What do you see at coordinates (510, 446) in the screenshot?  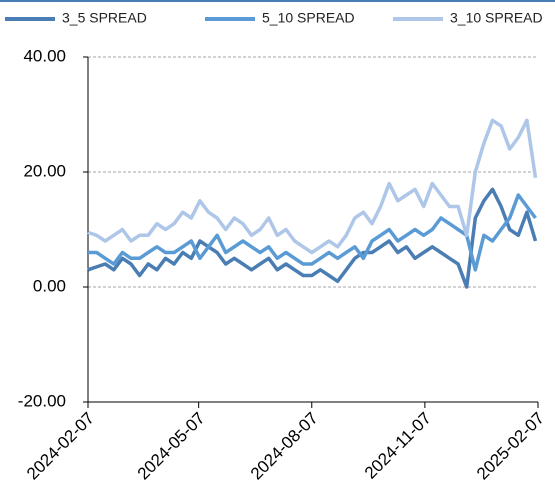 I see `x-tick-label: 2025-02-07` at bounding box center [510, 446].